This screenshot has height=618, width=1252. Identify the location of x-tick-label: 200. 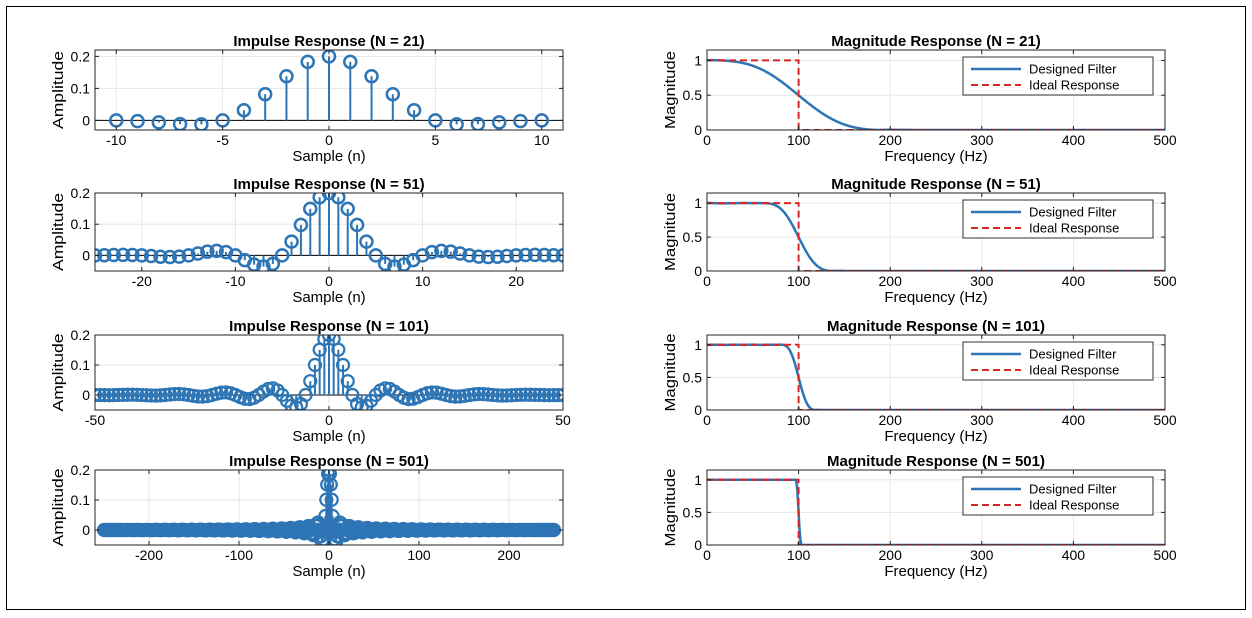
(891, 281).